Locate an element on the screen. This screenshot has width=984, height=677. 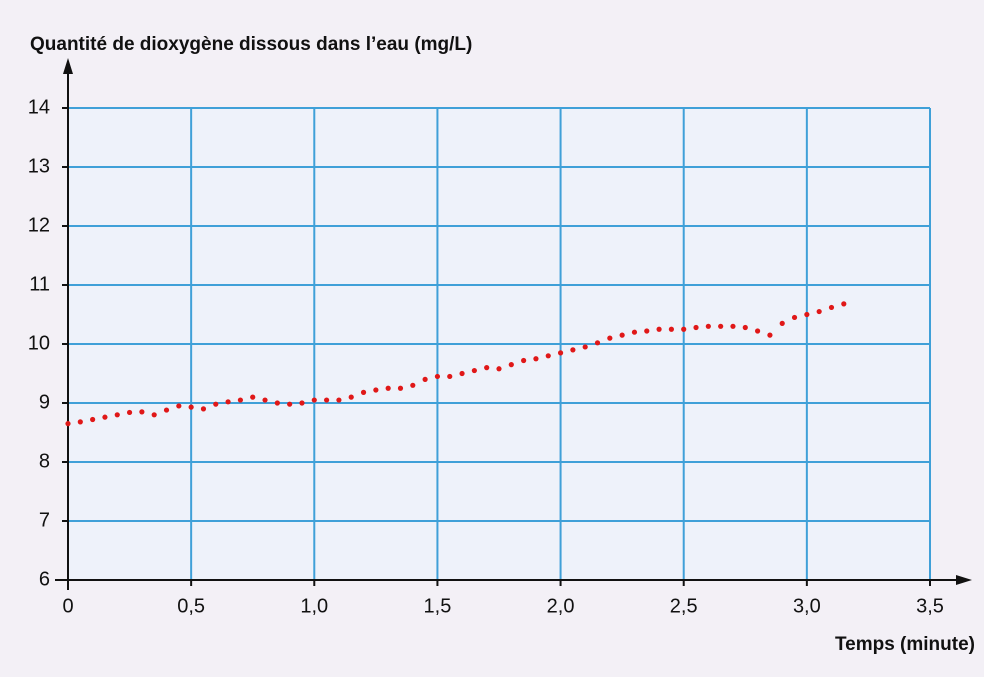
y-tick-label: 13 is located at coordinates (39, 166).